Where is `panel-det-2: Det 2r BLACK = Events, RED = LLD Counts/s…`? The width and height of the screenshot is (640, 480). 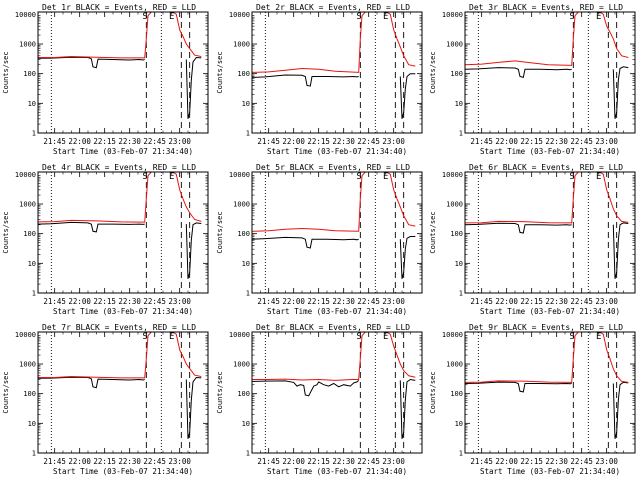
panel-det-2: Det 2r BLACK = Events, RED = LLD Counts/s… is located at coordinates (319, 79).